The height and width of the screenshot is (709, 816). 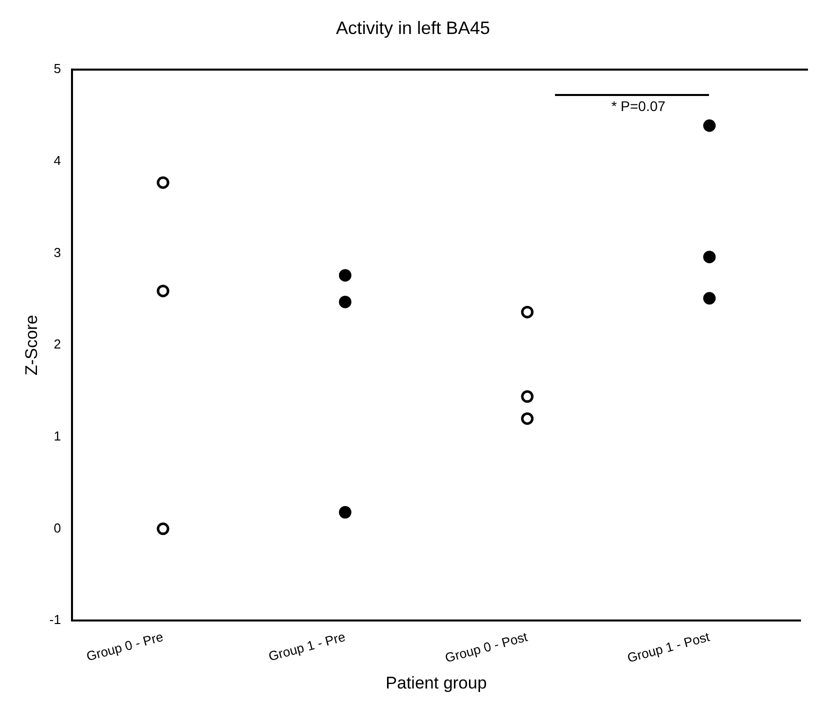 What do you see at coordinates (55, 620) in the screenshot?
I see `y-tick-label: -1` at bounding box center [55, 620].